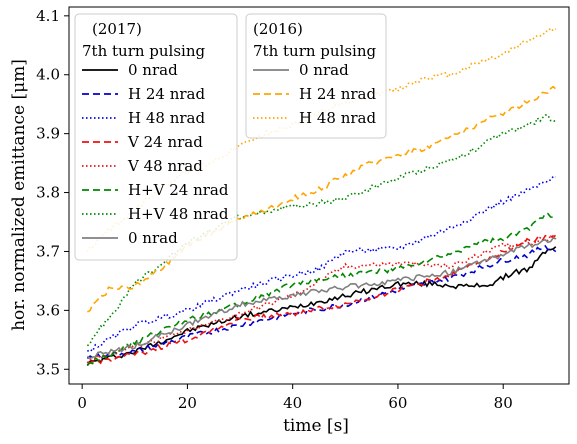  What do you see at coordinates (82, 403) in the screenshot?
I see `x-tick-label: 0` at bounding box center [82, 403].